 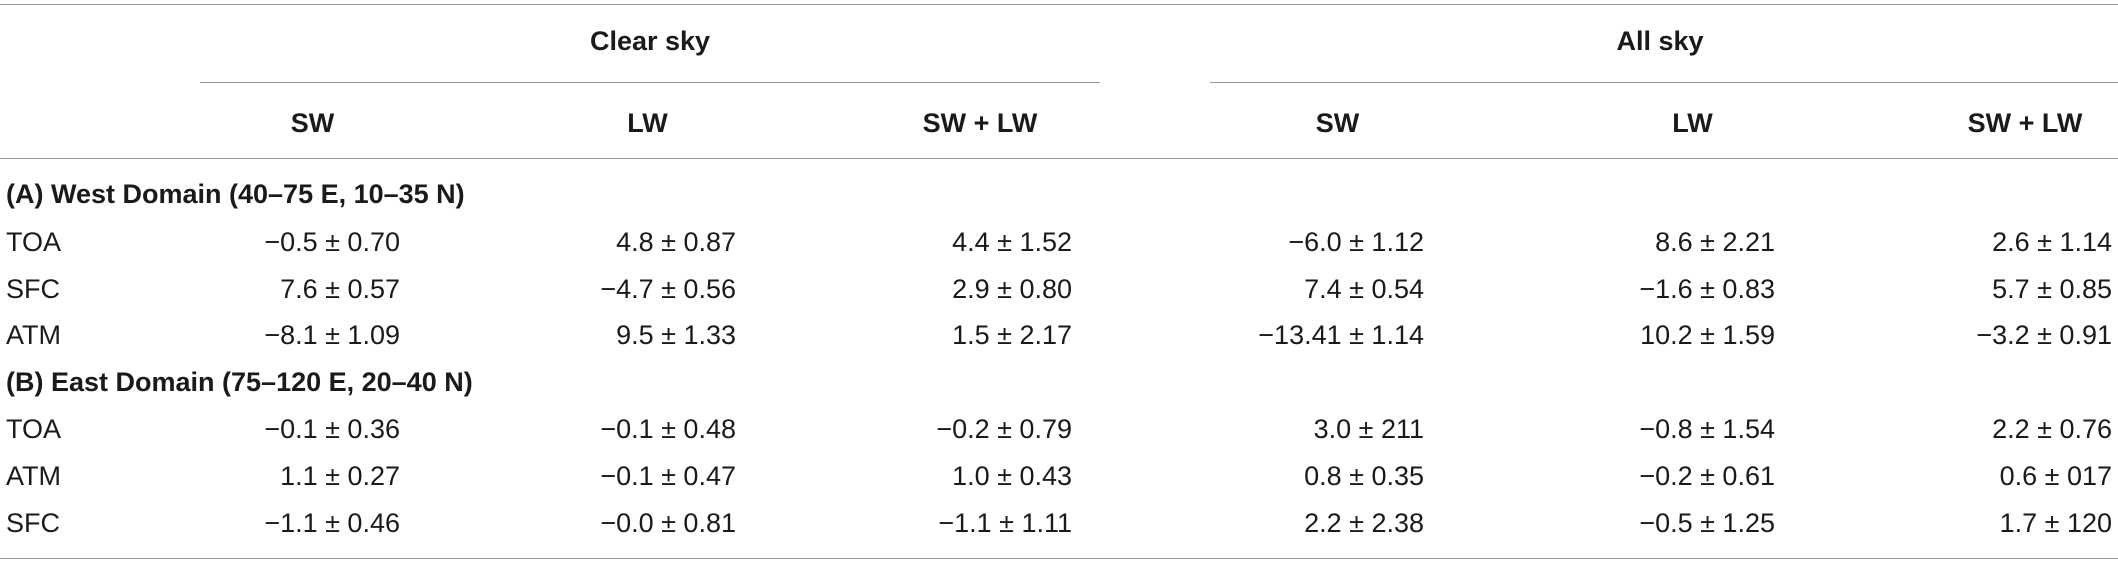 I want to click on group-header-all-sky: All sky, so click(x=1660, y=41).